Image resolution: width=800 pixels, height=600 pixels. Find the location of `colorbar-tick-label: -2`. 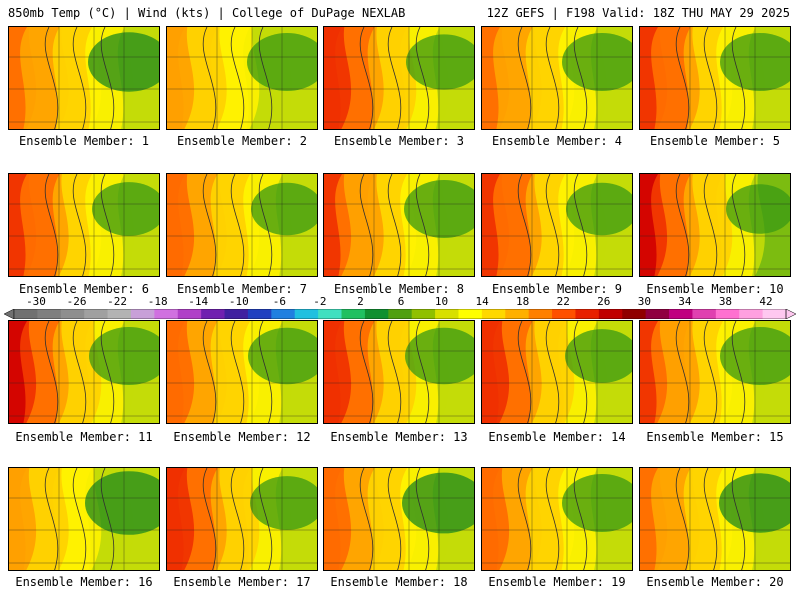

colorbar-tick-label: -2 is located at coordinates (320, 301).